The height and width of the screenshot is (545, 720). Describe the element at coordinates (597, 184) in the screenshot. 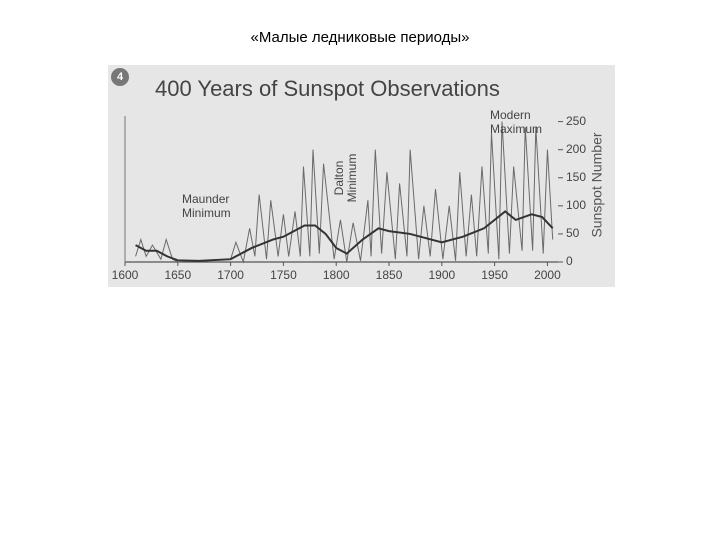

I see `y-axis-label: Sunspot Number` at that location.